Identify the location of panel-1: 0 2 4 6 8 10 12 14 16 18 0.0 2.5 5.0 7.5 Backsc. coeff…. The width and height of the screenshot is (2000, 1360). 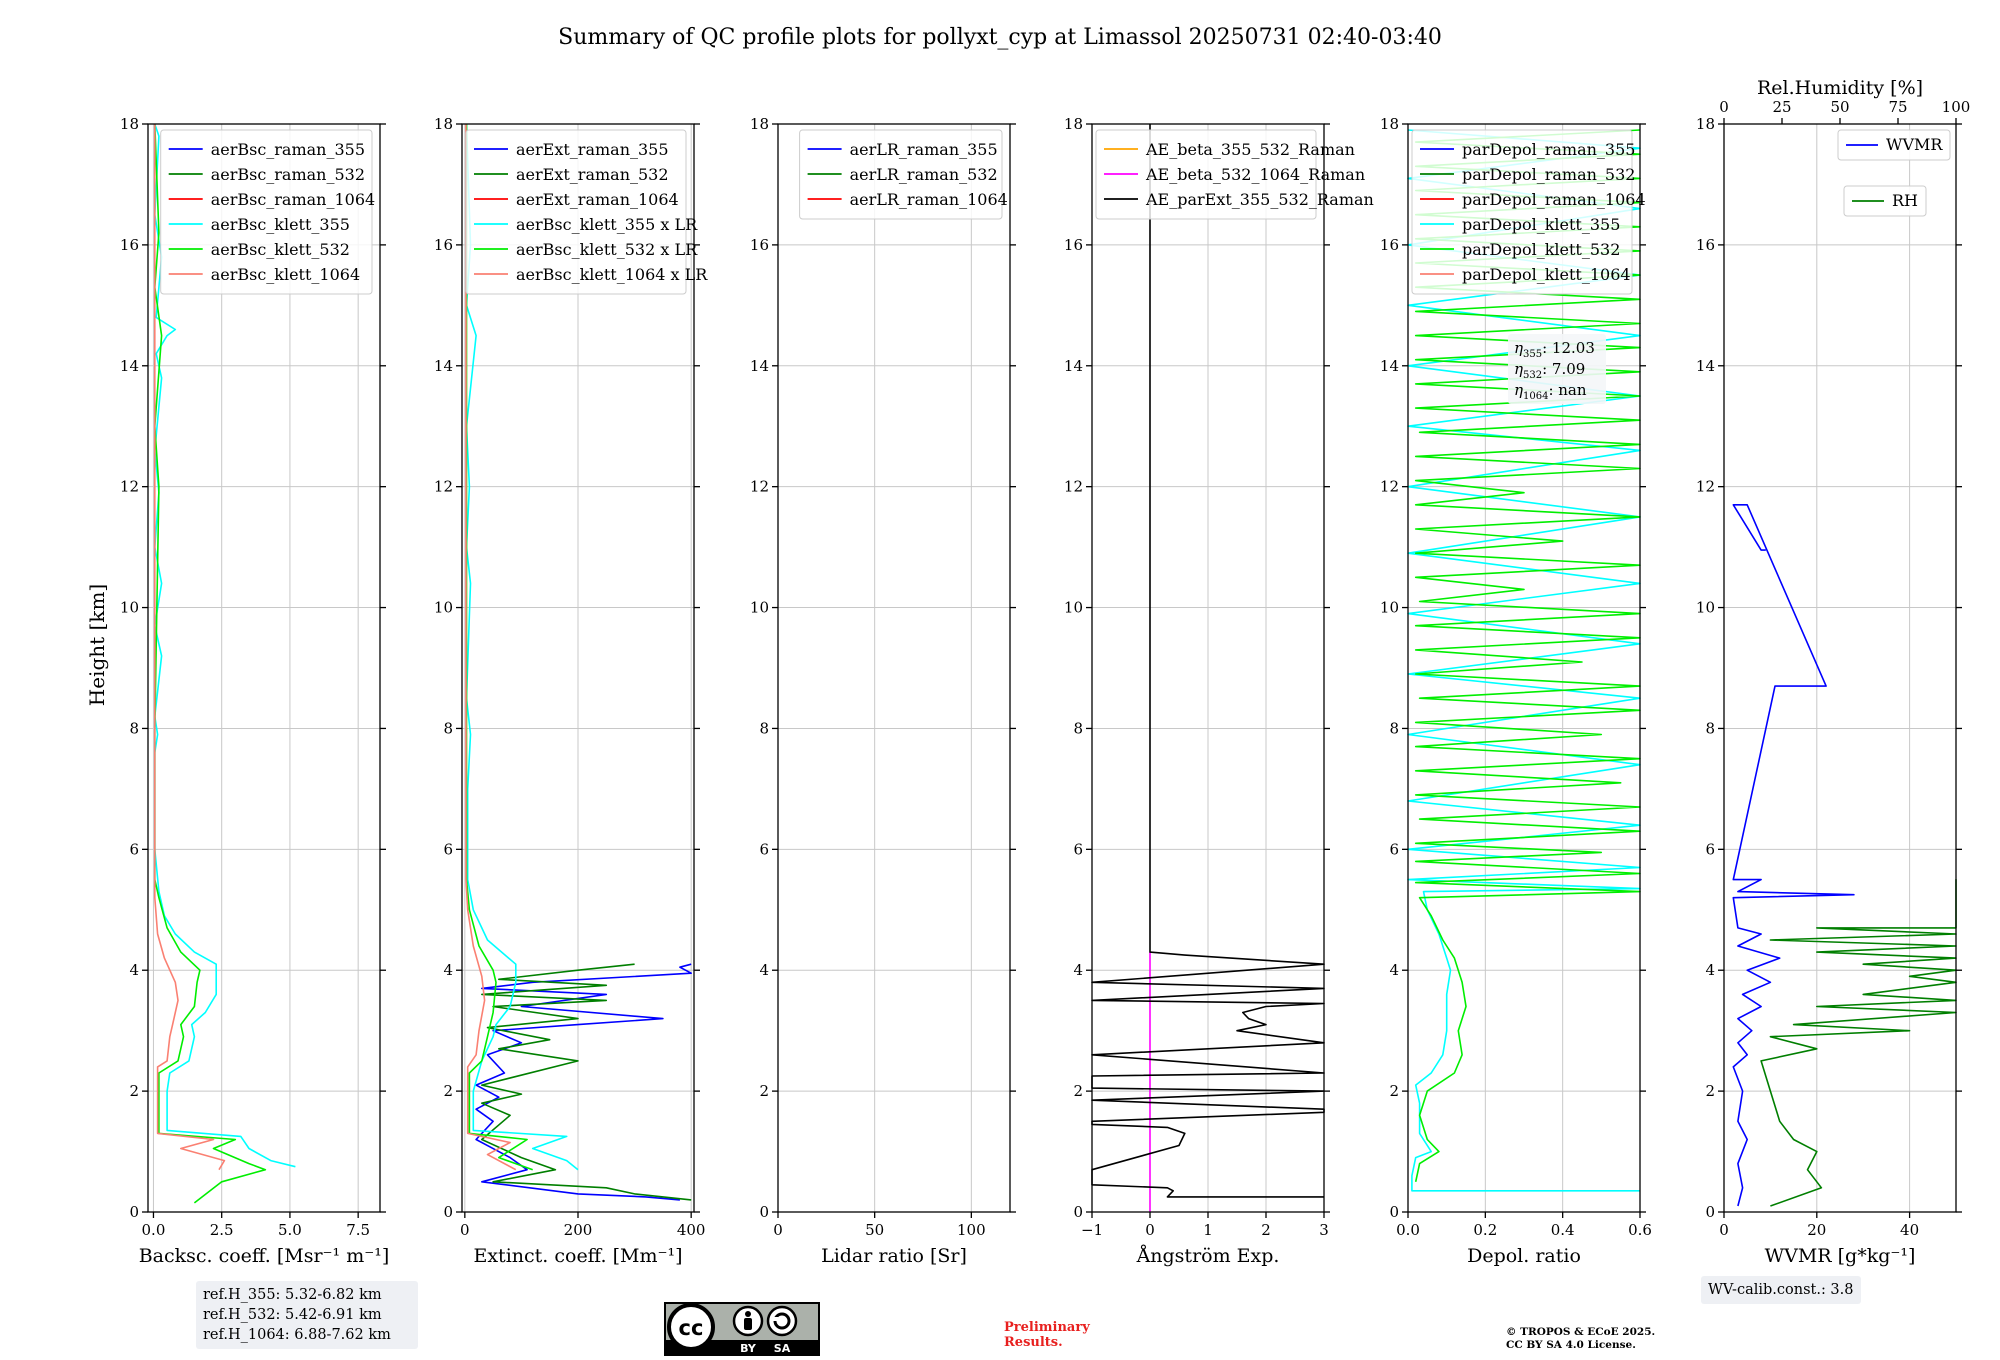
(254, 691).